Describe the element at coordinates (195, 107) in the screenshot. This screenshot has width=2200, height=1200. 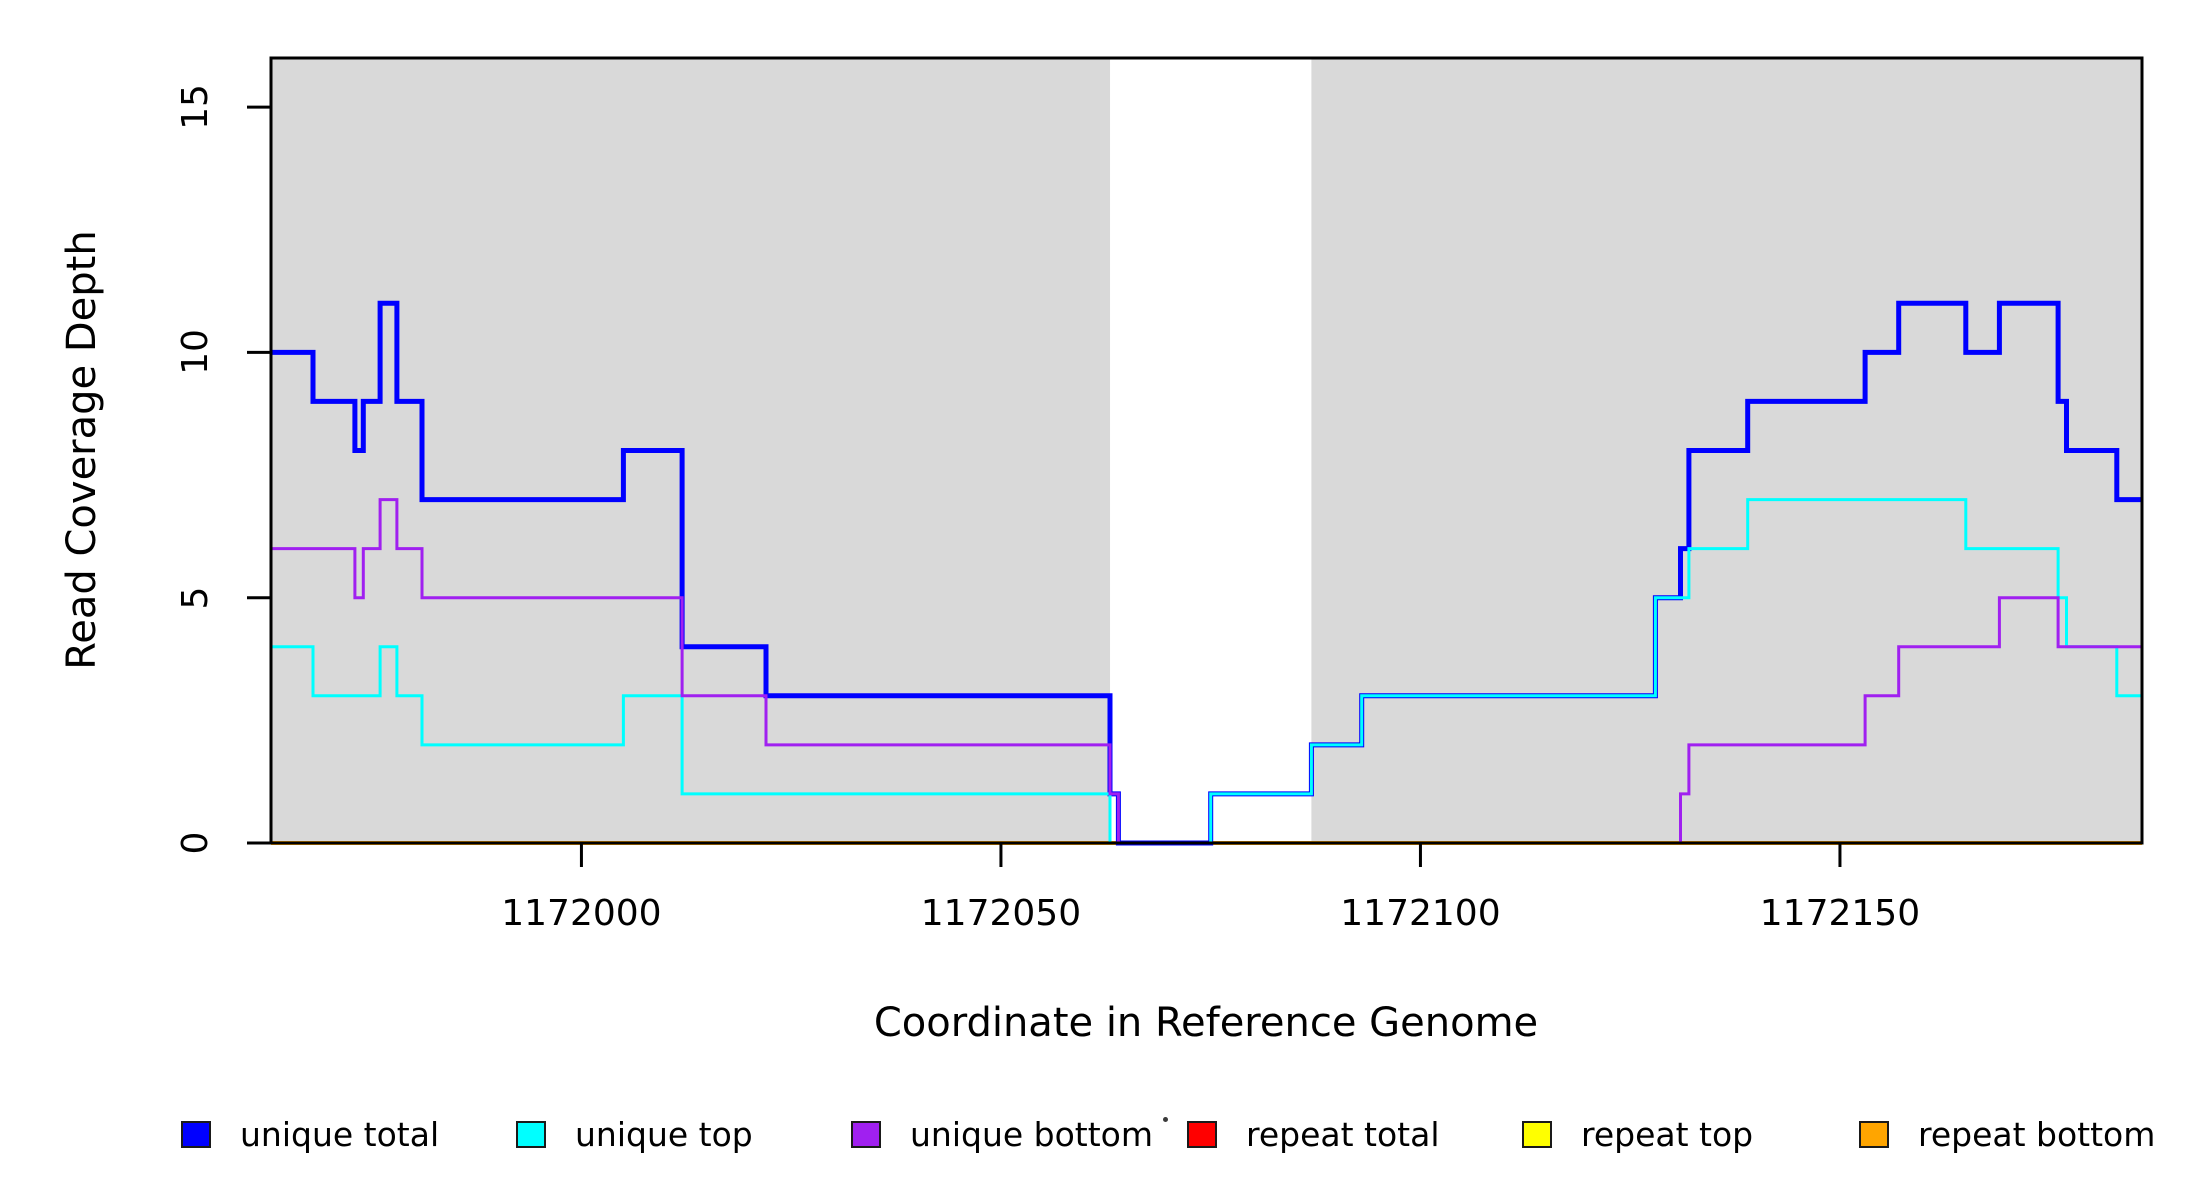
I see `y-tick-label-15: 15` at that location.